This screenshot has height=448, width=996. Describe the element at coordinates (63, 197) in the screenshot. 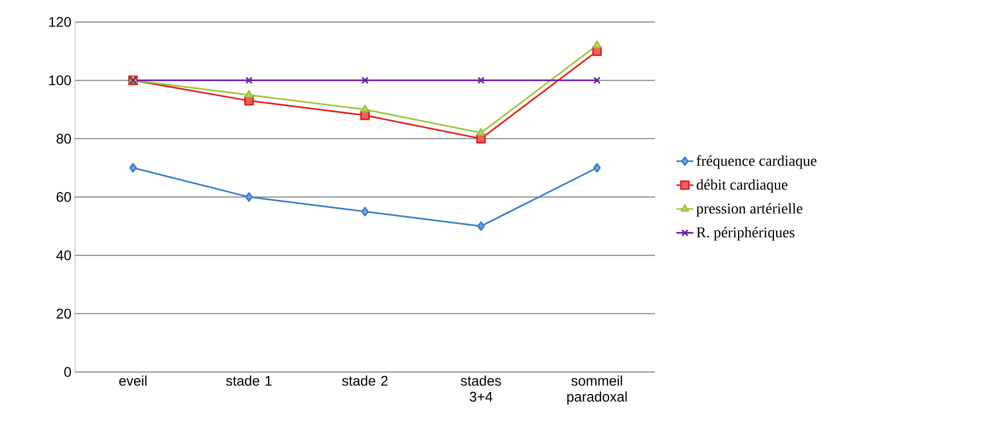

I see `y-tick-label: 60` at that location.